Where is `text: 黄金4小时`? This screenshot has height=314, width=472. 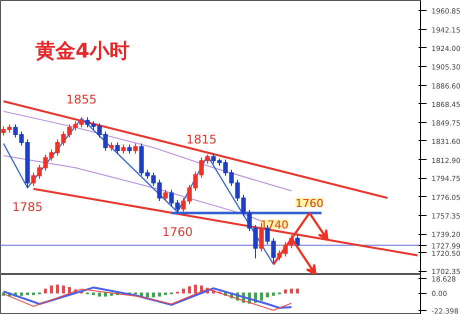
text: 黄金4小时 is located at coordinates (82, 50).